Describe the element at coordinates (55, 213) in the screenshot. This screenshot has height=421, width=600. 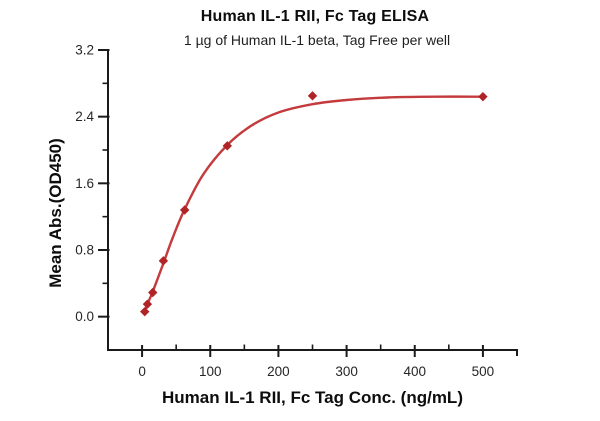
I see `y-axis-label: Mean Abs.(OD450)` at that location.